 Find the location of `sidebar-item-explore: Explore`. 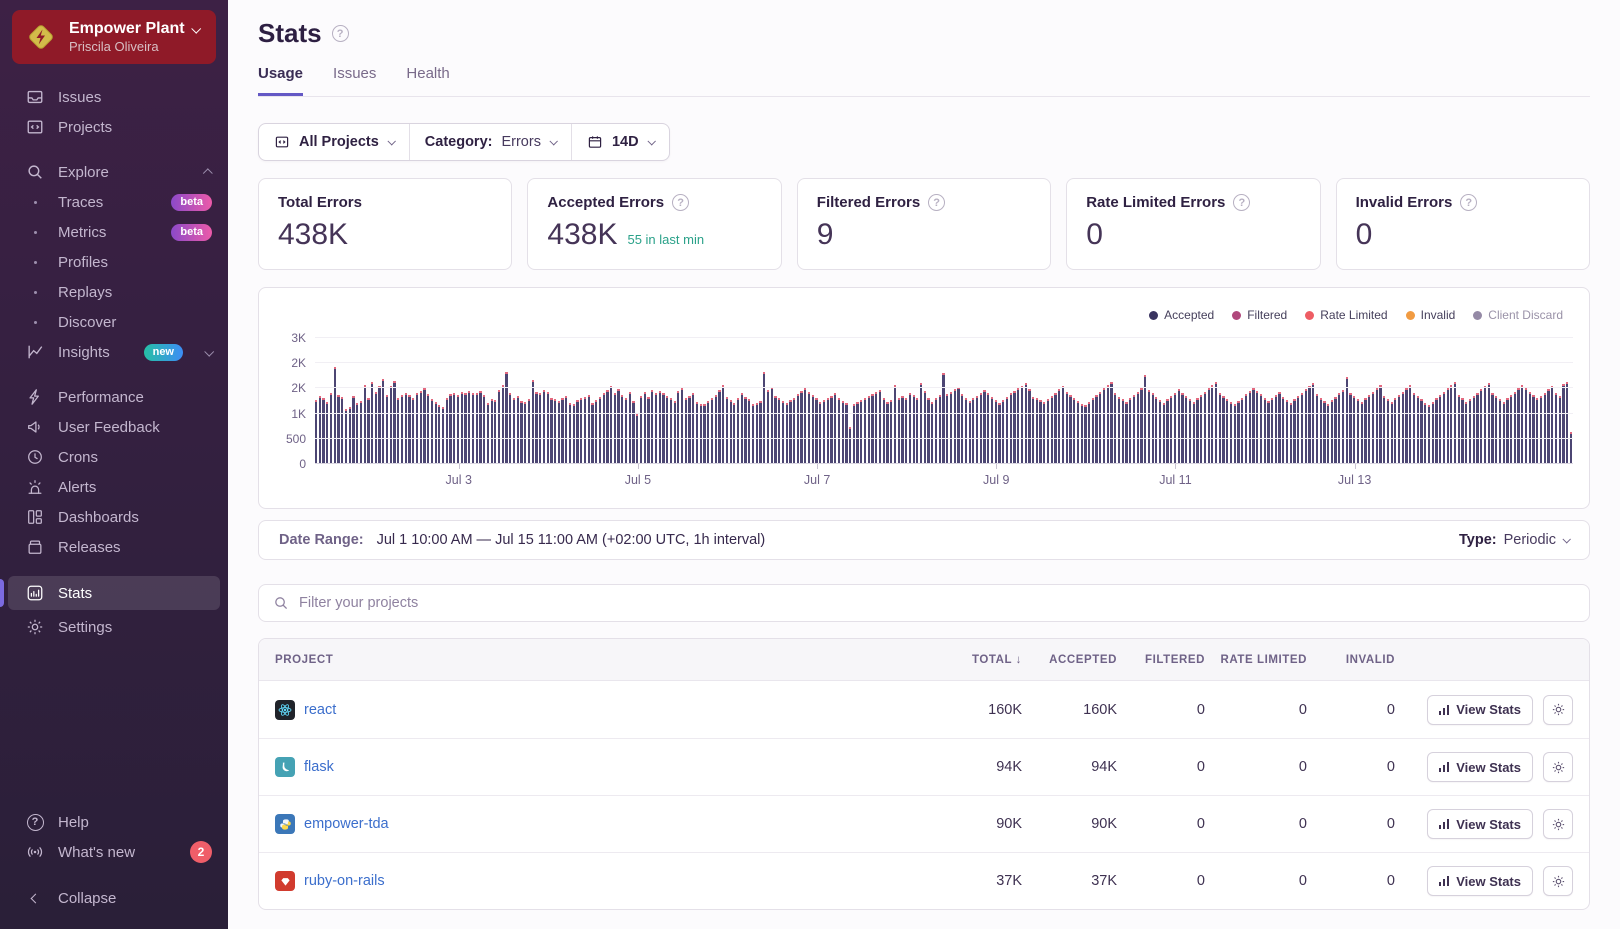

sidebar-item-explore: Explore is located at coordinates (114, 172).